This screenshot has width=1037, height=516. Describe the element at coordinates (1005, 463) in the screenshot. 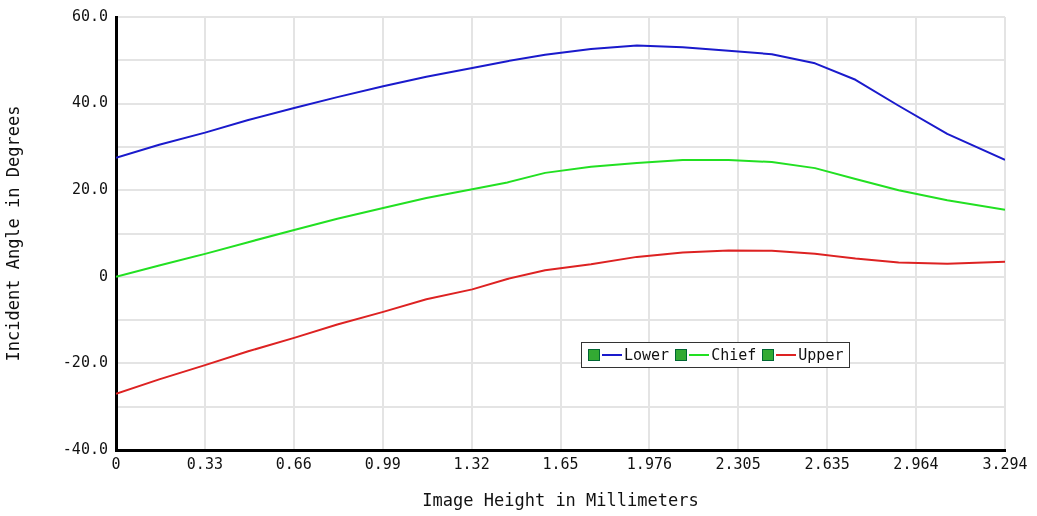

I see `x-tick-label: 3.294` at that location.